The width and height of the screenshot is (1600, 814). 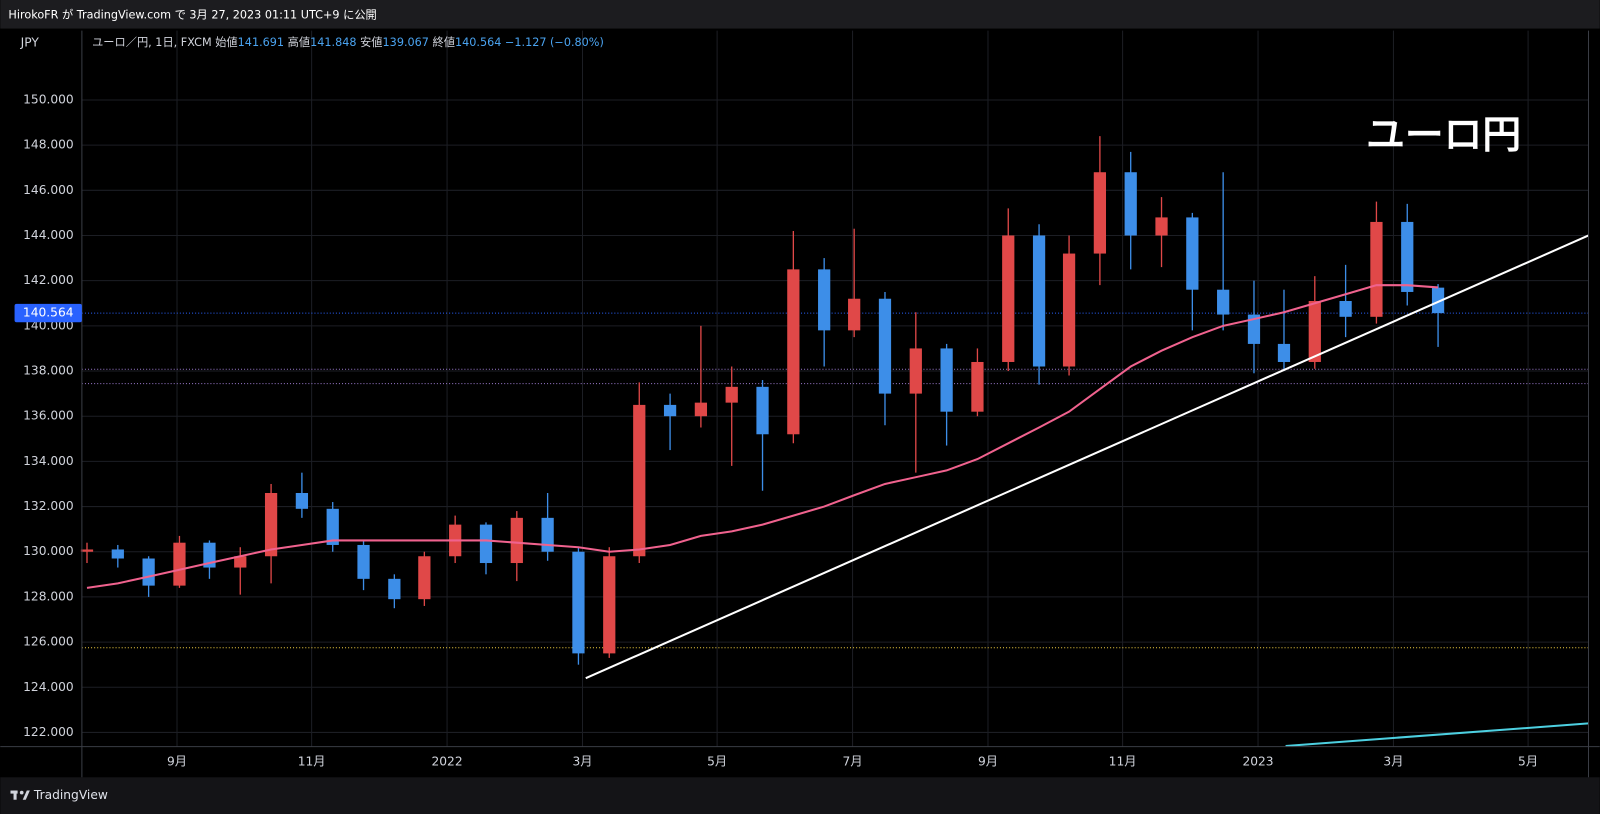 I want to click on quote-label: 始値, so click(x=226, y=42).